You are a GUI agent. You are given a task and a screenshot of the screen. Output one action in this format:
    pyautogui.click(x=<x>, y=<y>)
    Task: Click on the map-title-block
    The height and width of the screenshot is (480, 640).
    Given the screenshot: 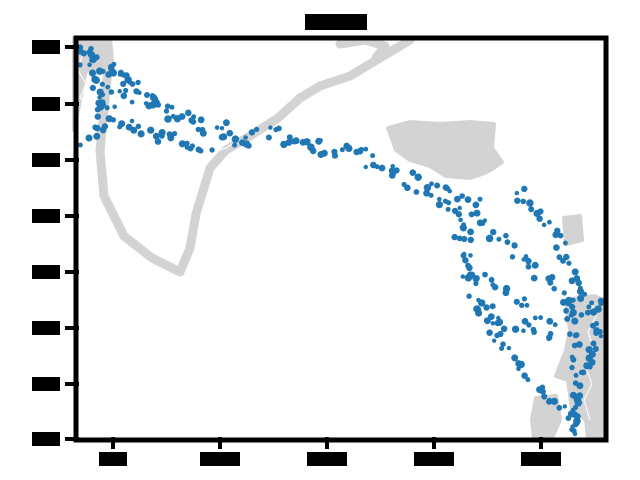 What is the action you would take?
    pyautogui.click(x=336, y=22)
    